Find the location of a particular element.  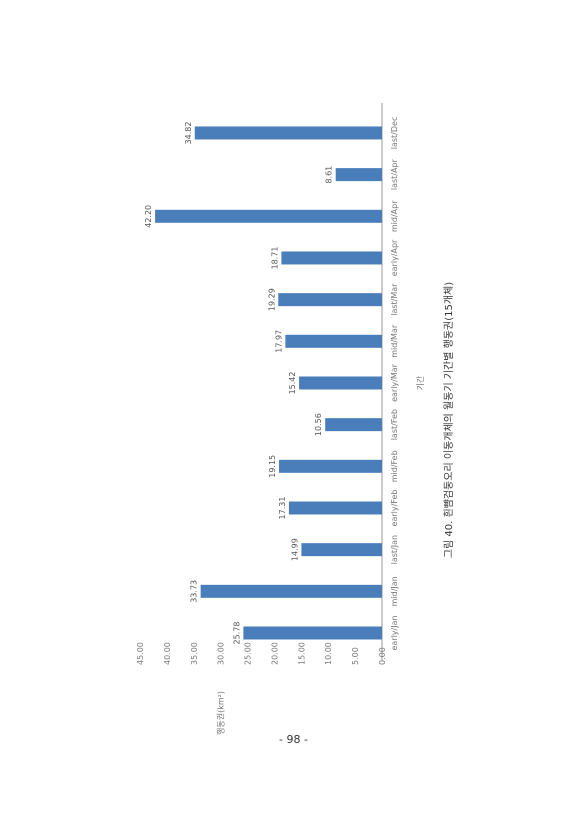

value-tick-label: 15.00 is located at coordinates (301, 653).